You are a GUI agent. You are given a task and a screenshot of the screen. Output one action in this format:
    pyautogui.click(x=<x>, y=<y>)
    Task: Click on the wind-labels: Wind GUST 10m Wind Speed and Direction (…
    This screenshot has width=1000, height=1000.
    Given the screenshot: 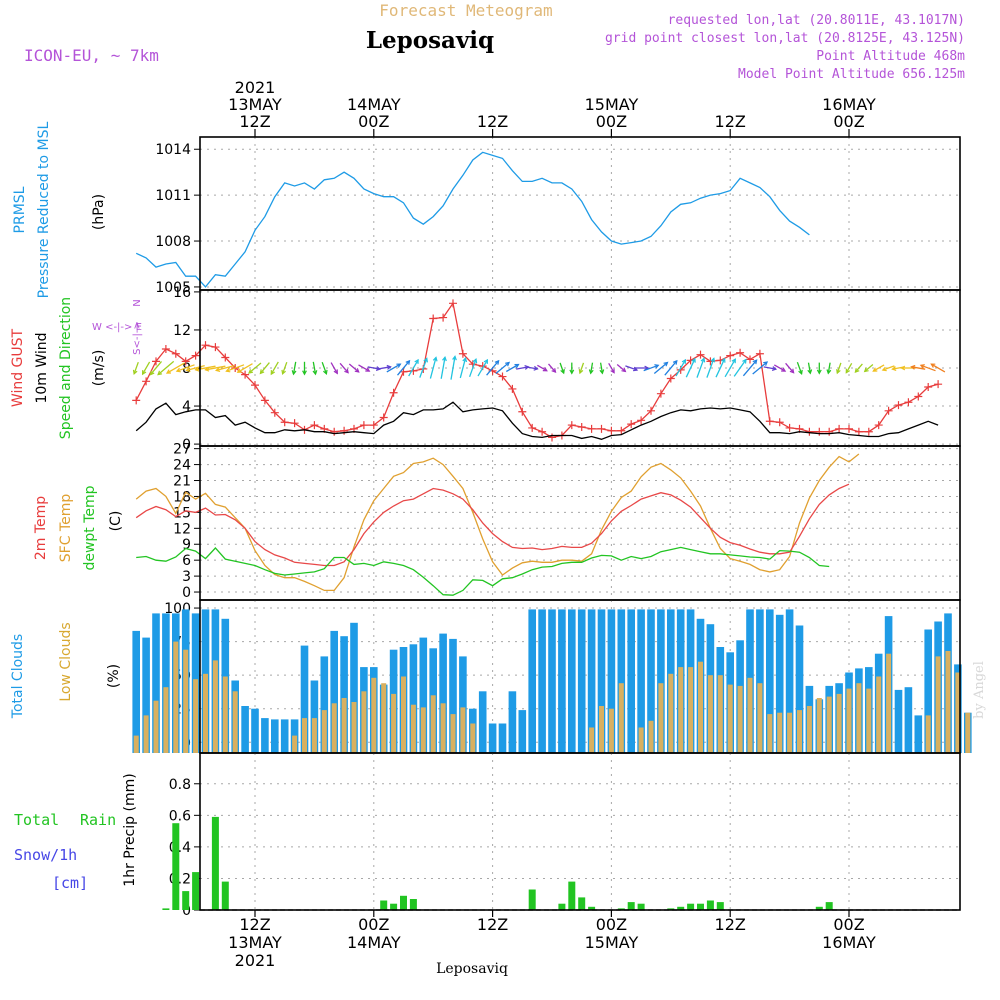 What is the action you would take?
    pyautogui.click(x=76, y=368)
    